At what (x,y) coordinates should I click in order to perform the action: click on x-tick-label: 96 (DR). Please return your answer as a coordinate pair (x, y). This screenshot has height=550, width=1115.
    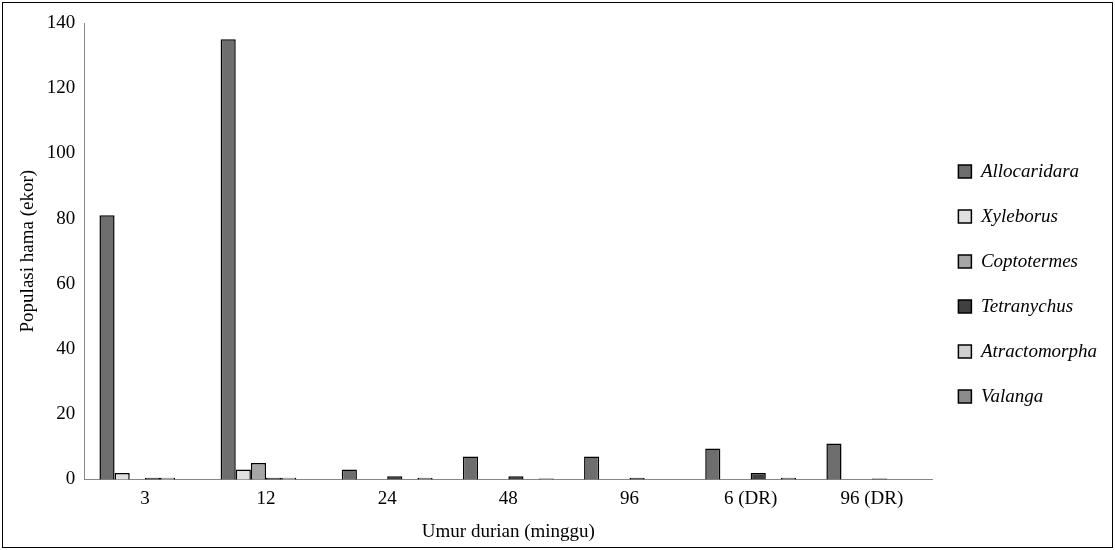
    Looking at the image, I should click on (872, 497).